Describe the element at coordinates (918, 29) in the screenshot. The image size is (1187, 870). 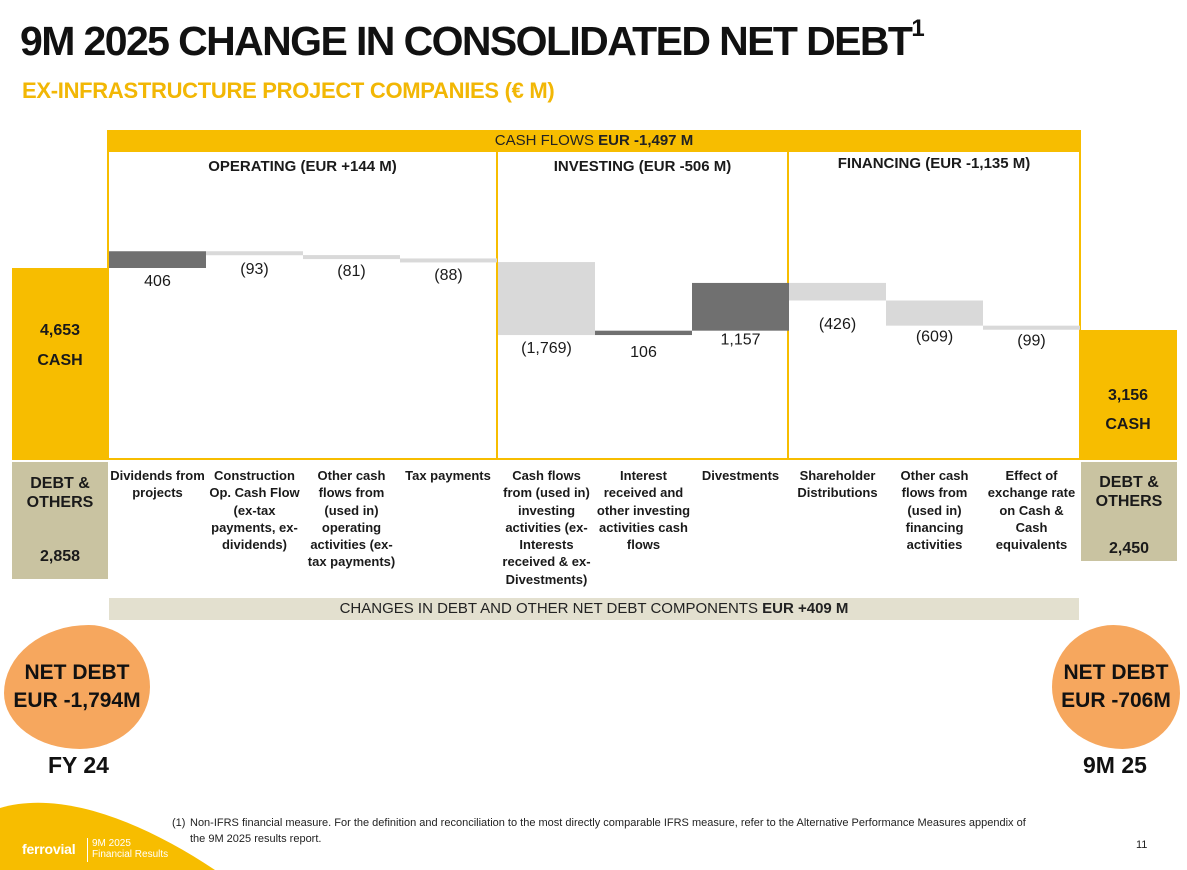
I see `title-footnote-marker: 1` at that location.